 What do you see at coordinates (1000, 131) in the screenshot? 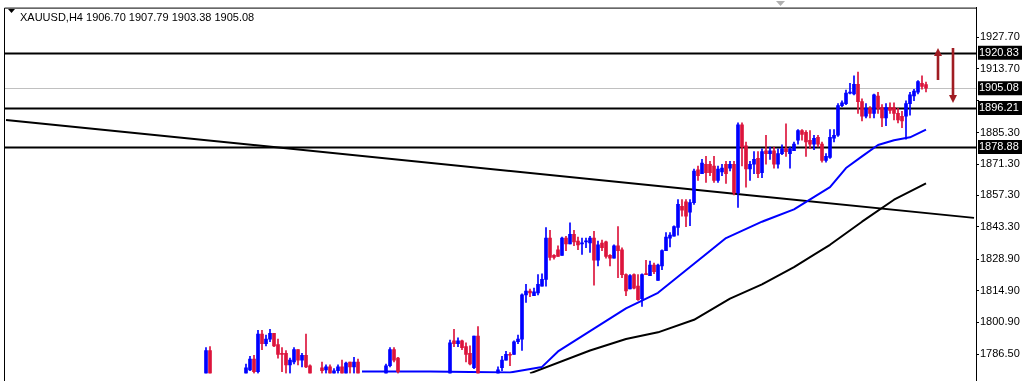
I see `y-tick-label: 1885.30` at bounding box center [1000, 131].